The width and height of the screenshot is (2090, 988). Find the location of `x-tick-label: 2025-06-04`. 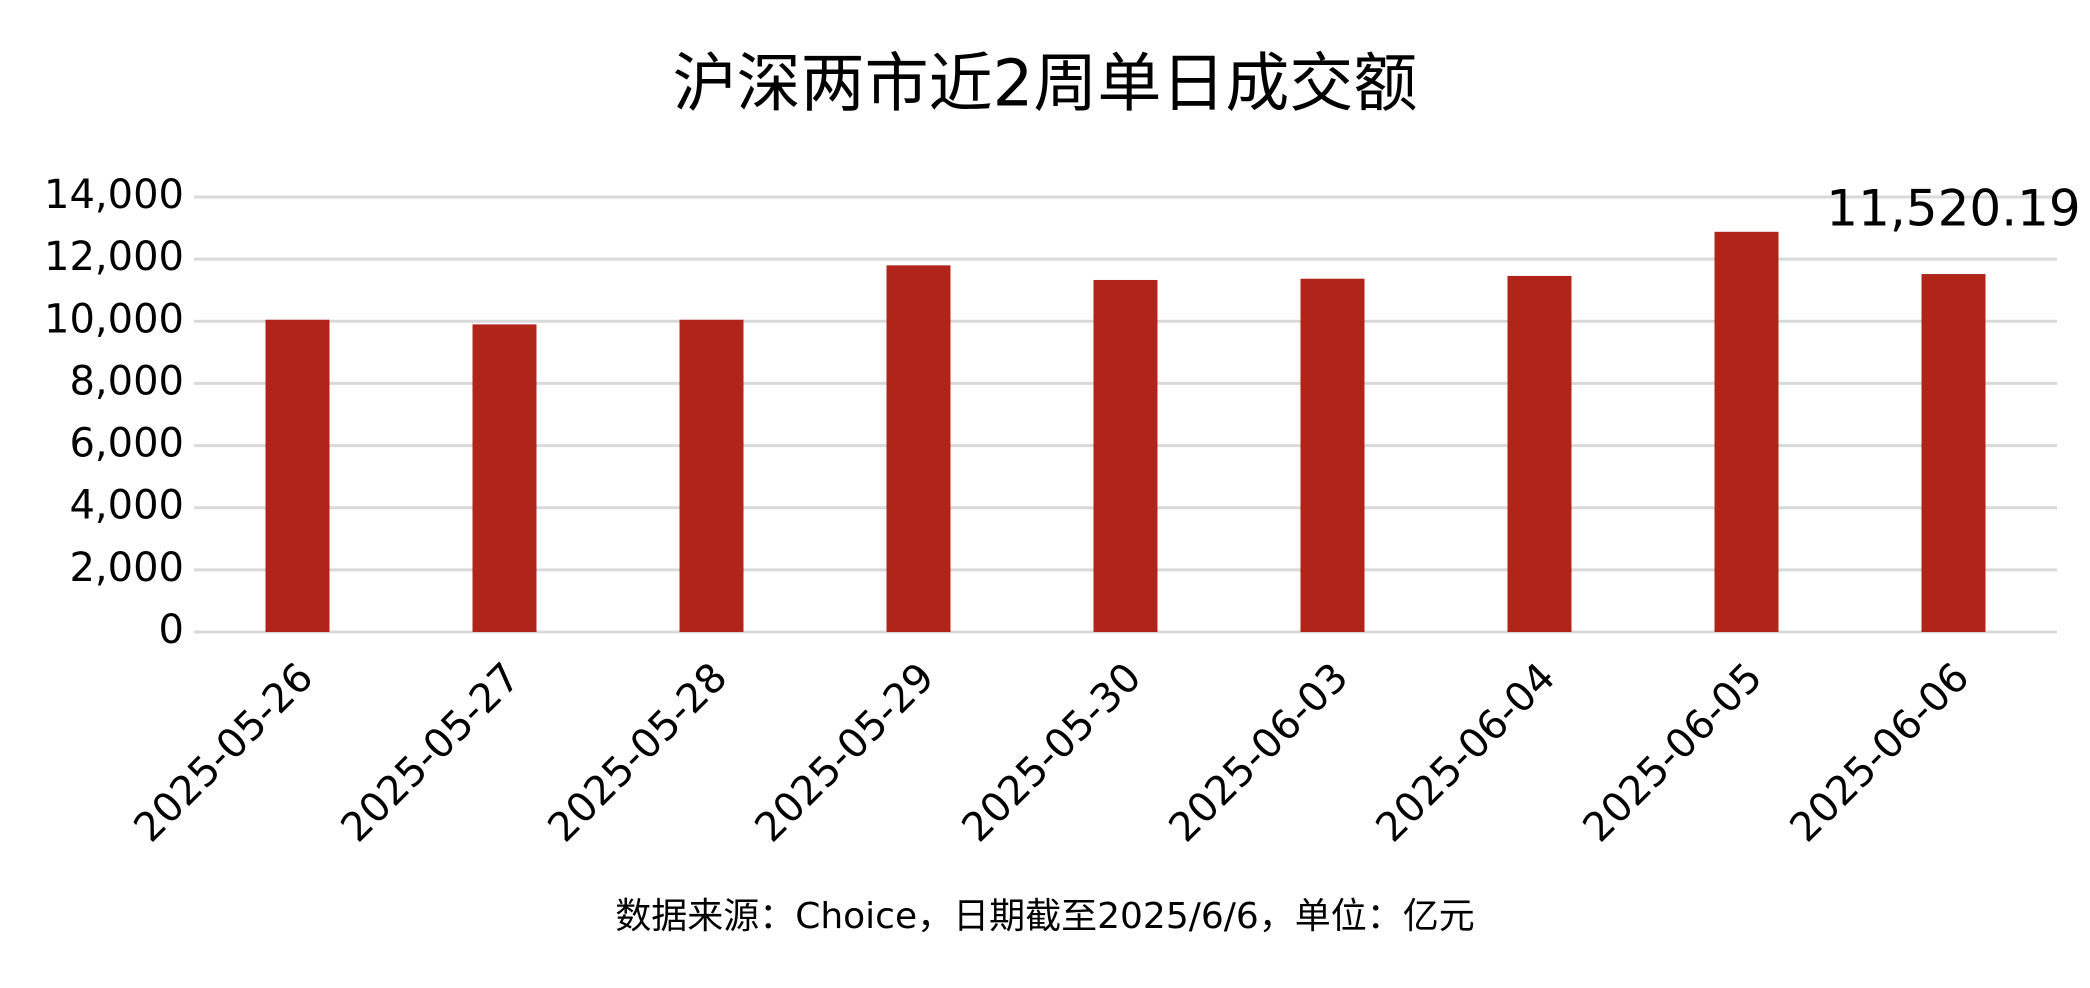

x-tick-label: 2025-06-04 is located at coordinates (1465, 752).